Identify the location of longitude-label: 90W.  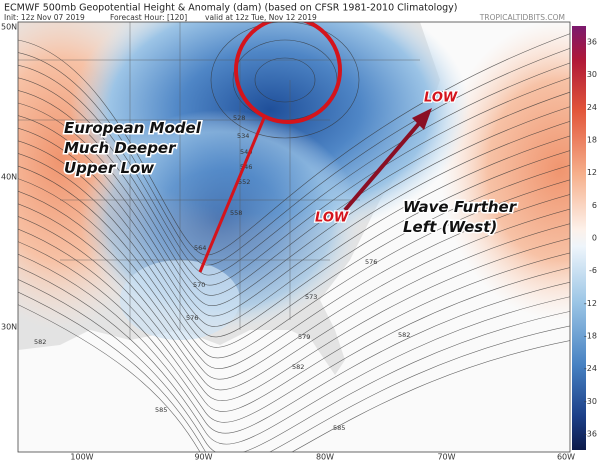
(203, 457).